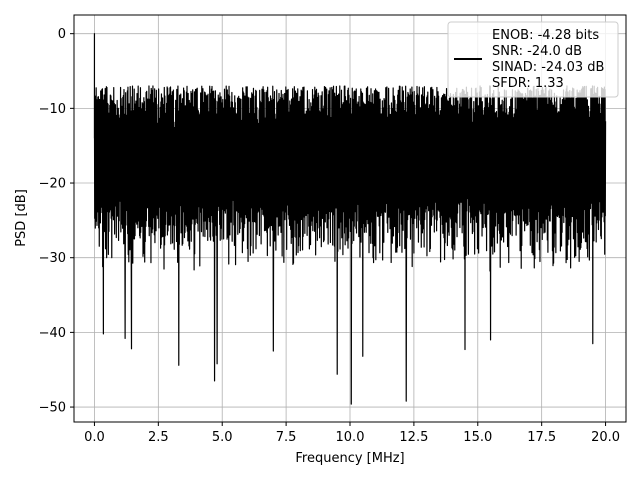 The image size is (640, 480). What do you see at coordinates (605, 437) in the screenshot?
I see `x-tick-label: 20.0` at bounding box center [605, 437].